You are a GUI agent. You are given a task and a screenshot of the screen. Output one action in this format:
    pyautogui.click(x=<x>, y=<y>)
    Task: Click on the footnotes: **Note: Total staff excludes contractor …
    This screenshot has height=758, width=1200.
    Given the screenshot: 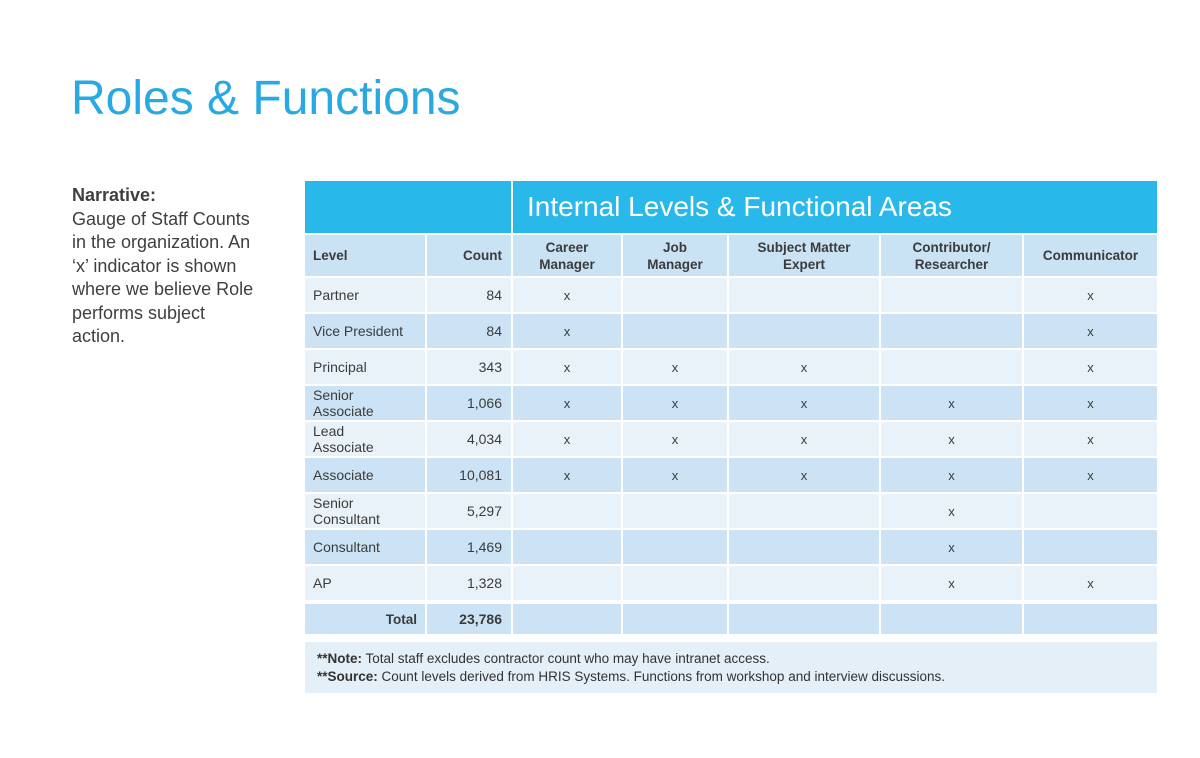 What is the action you would take?
    pyautogui.click(x=731, y=667)
    